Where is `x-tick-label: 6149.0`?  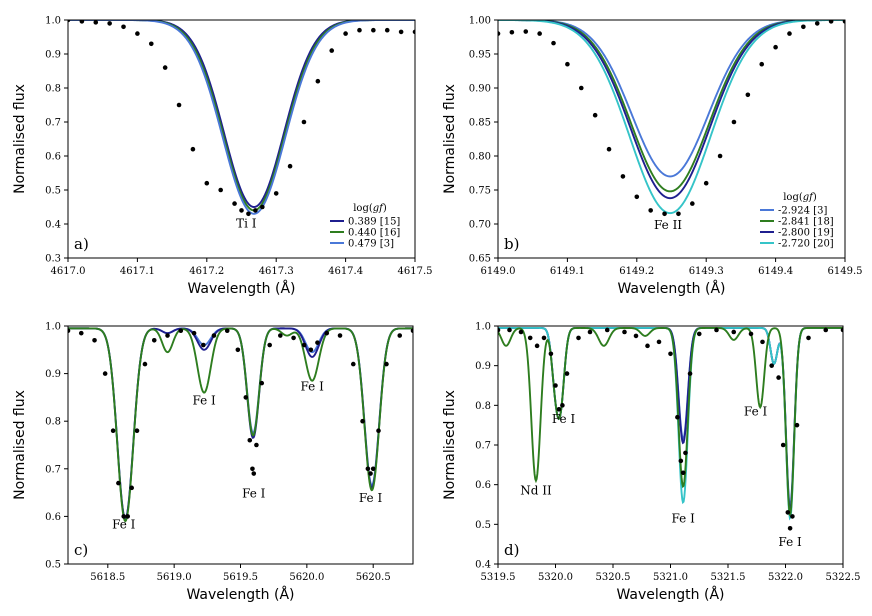 x-tick-label: 6149.0 is located at coordinates (498, 271).